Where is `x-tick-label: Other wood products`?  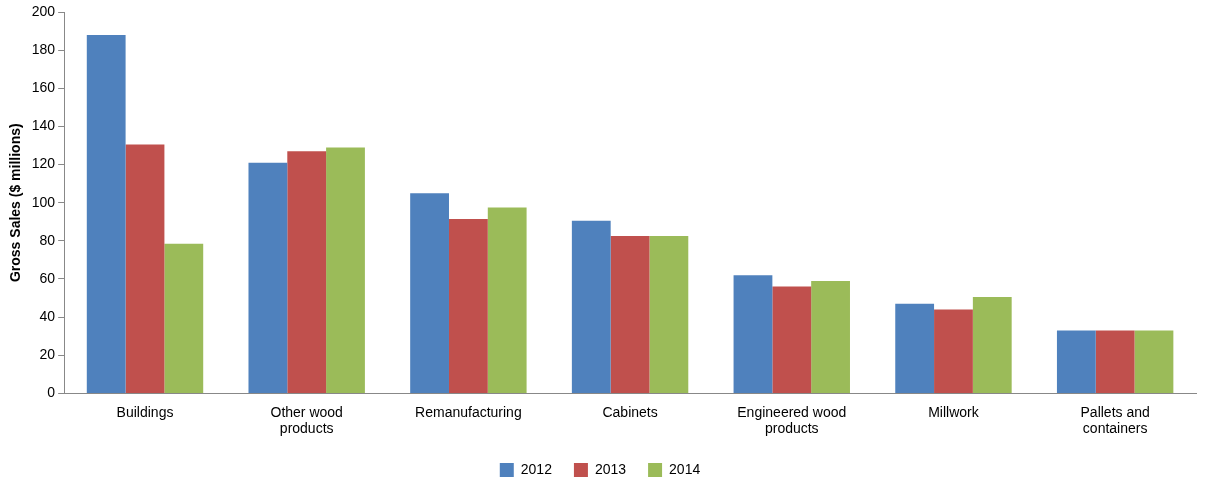 x-tick-label: Other wood products is located at coordinates (306, 420).